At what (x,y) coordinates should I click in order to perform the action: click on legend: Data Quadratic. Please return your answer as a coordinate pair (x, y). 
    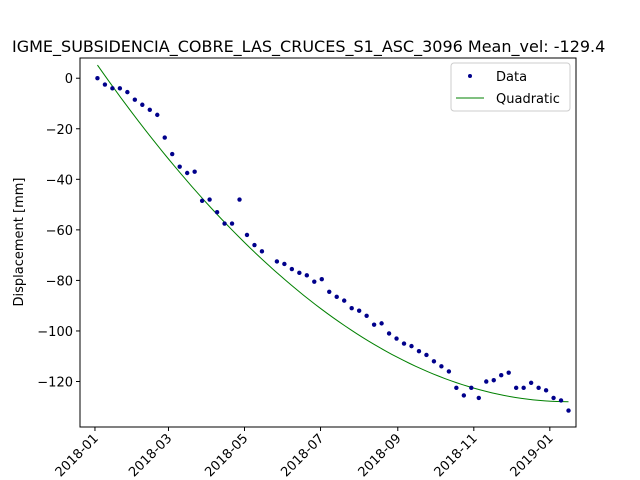
    Looking at the image, I should click on (510, 87).